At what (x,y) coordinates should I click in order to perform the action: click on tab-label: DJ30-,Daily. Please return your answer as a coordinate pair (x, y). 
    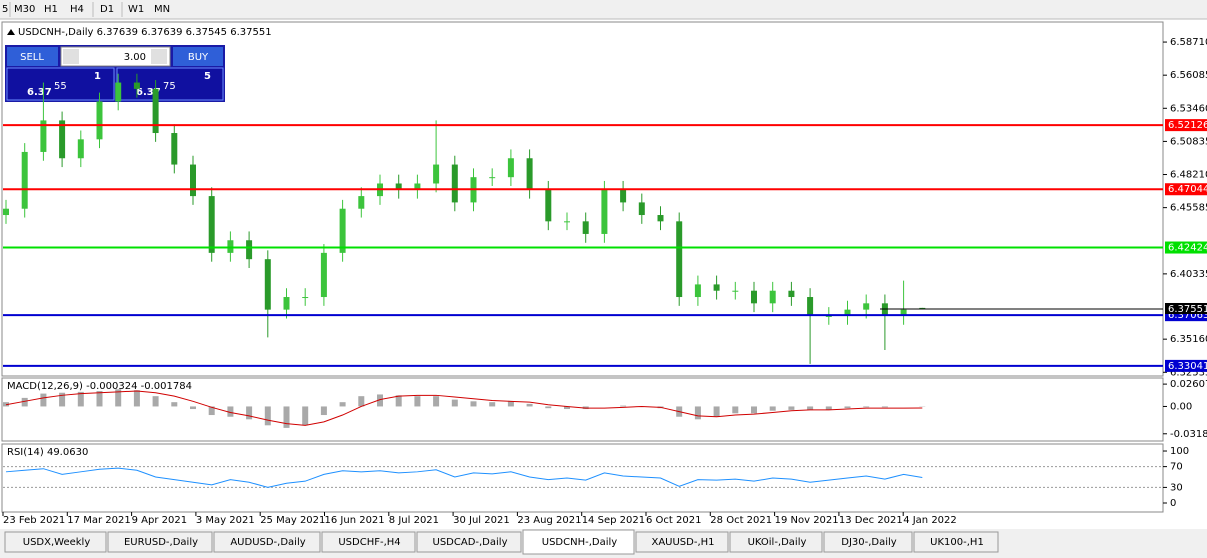
    Looking at the image, I should click on (869, 542).